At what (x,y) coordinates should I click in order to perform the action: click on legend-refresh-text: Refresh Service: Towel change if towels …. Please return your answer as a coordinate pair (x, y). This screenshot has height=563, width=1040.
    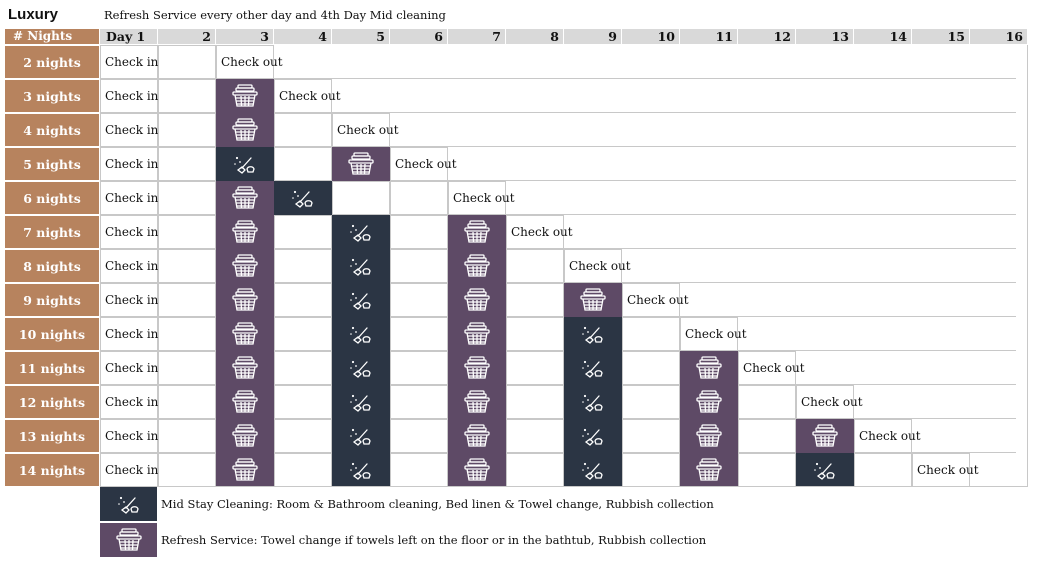
    Looking at the image, I should click on (434, 540).